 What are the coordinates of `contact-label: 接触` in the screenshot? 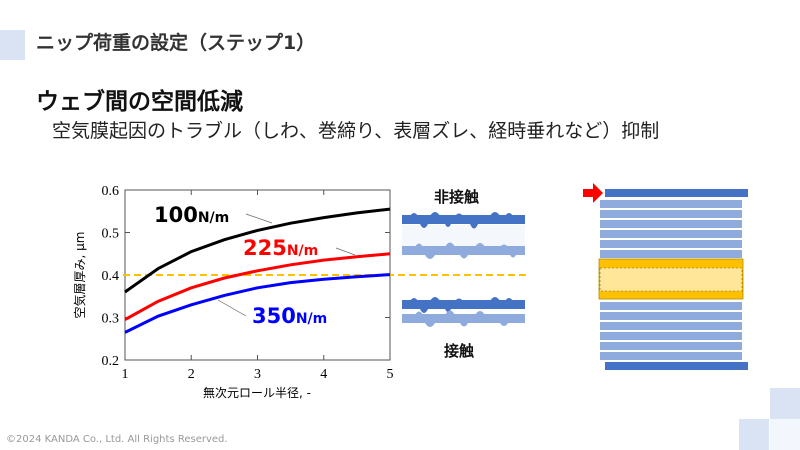 It's located at (459, 351).